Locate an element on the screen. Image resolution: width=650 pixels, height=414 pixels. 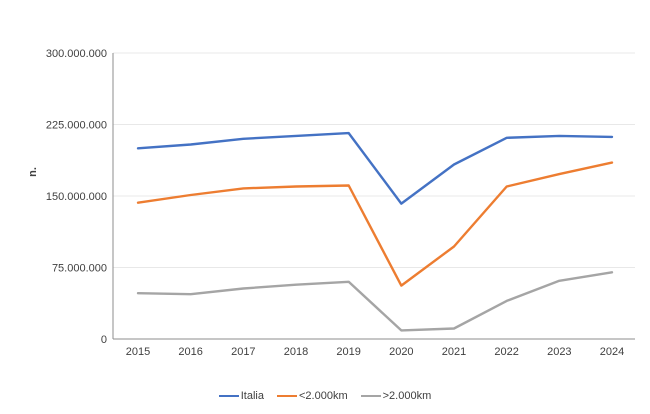
x-axis-tick-label: 2023 is located at coordinates (559, 352).